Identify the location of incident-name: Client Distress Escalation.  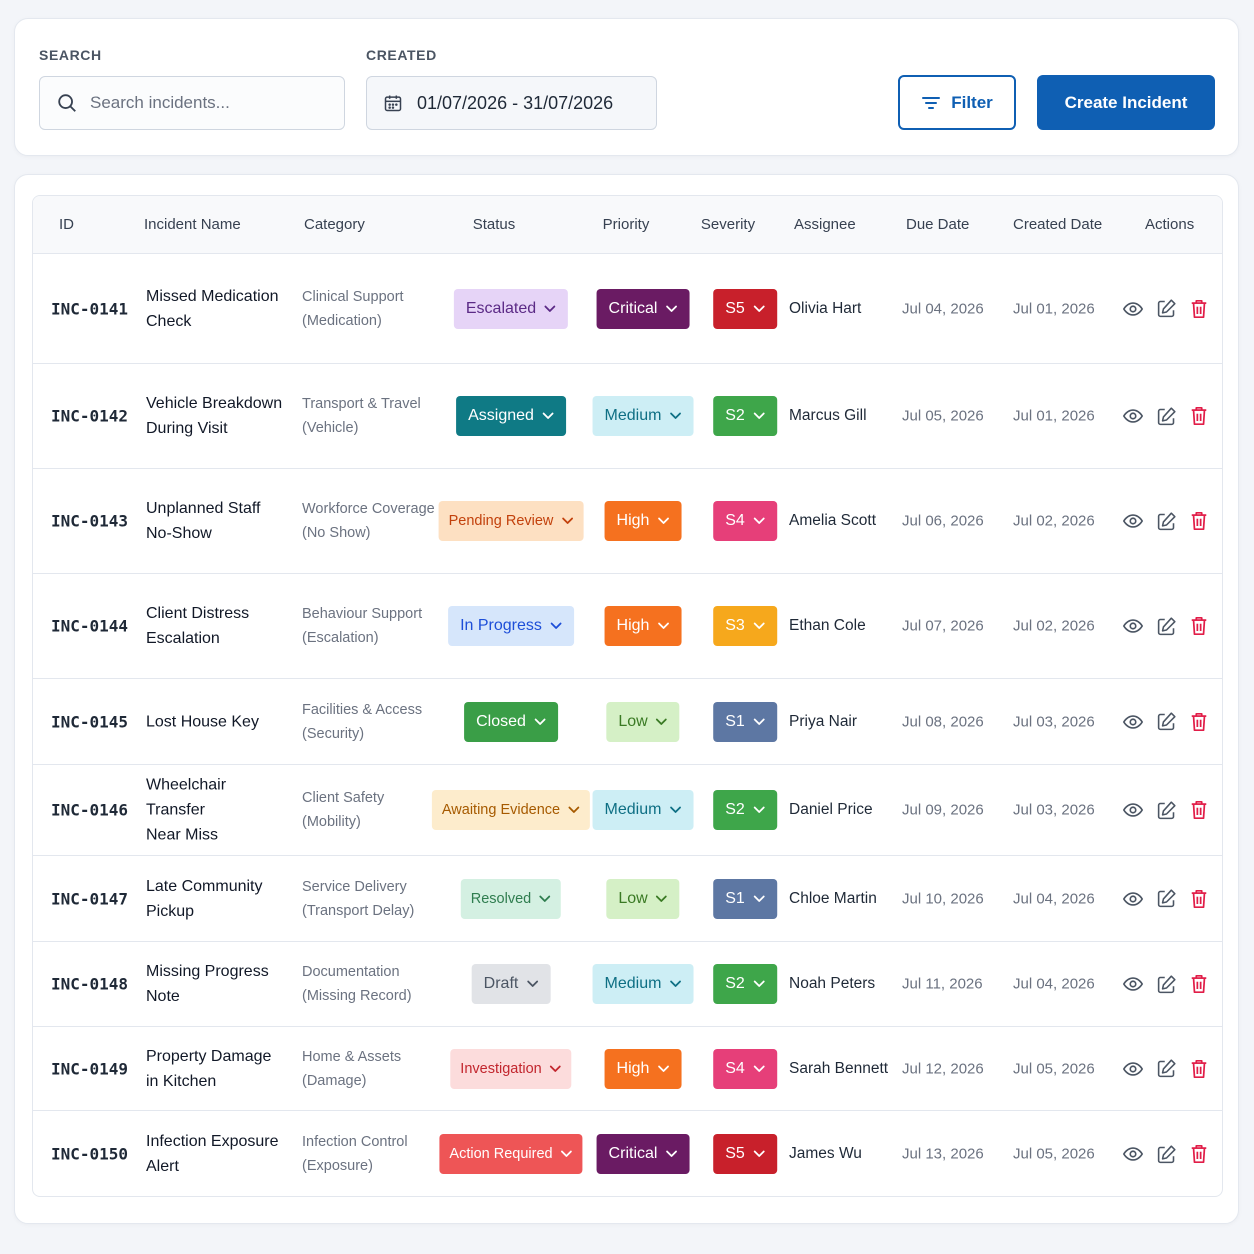
(216, 626).